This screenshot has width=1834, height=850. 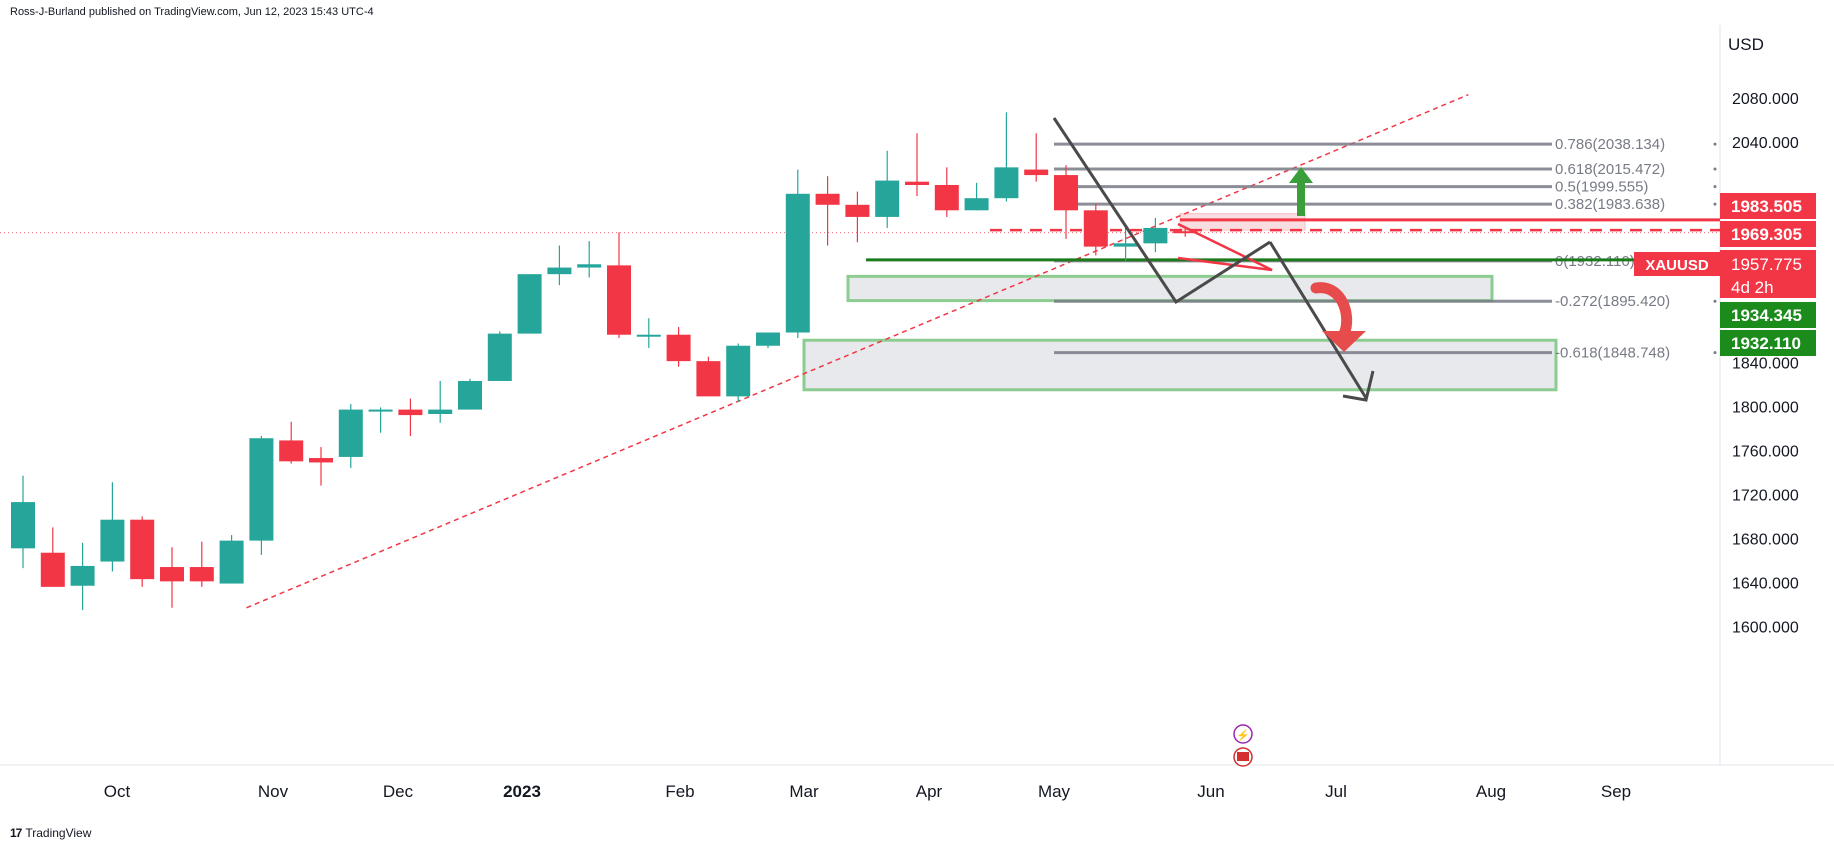 What do you see at coordinates (1331, 311) in the screenshot?
I see `red-curved-arrow-icon` at bounding box center [1331, 311].